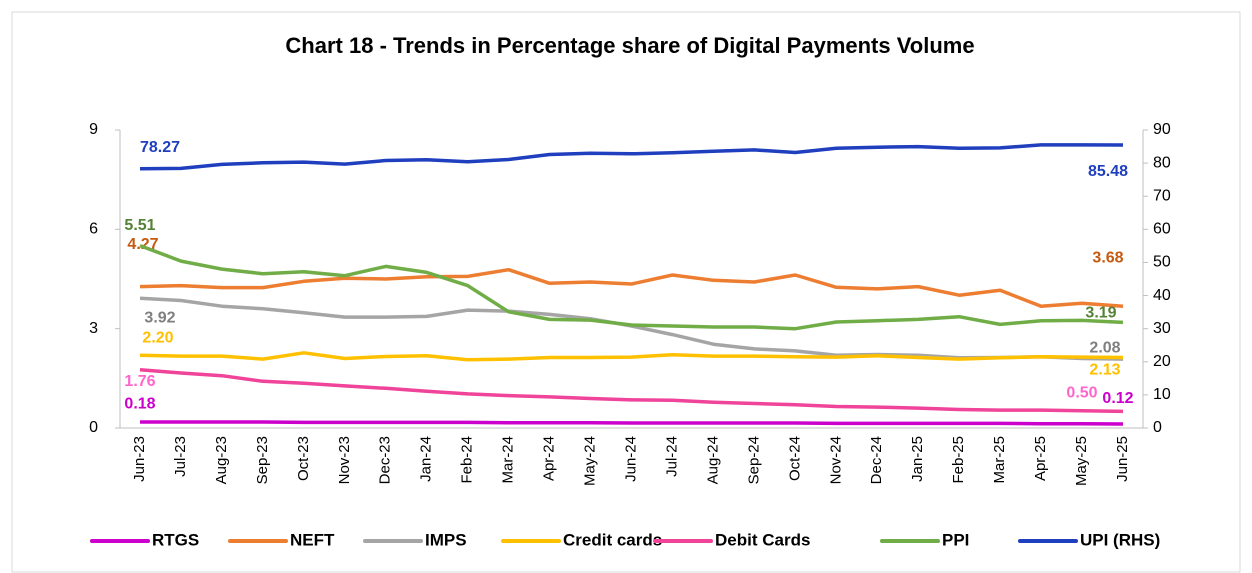 This screenshot has height=573, width=1252. What do you see at coordinates (1122, 459) in the screenshot?
I see `x-tick-label: Jun-25` at bounding box center [1122, 459].